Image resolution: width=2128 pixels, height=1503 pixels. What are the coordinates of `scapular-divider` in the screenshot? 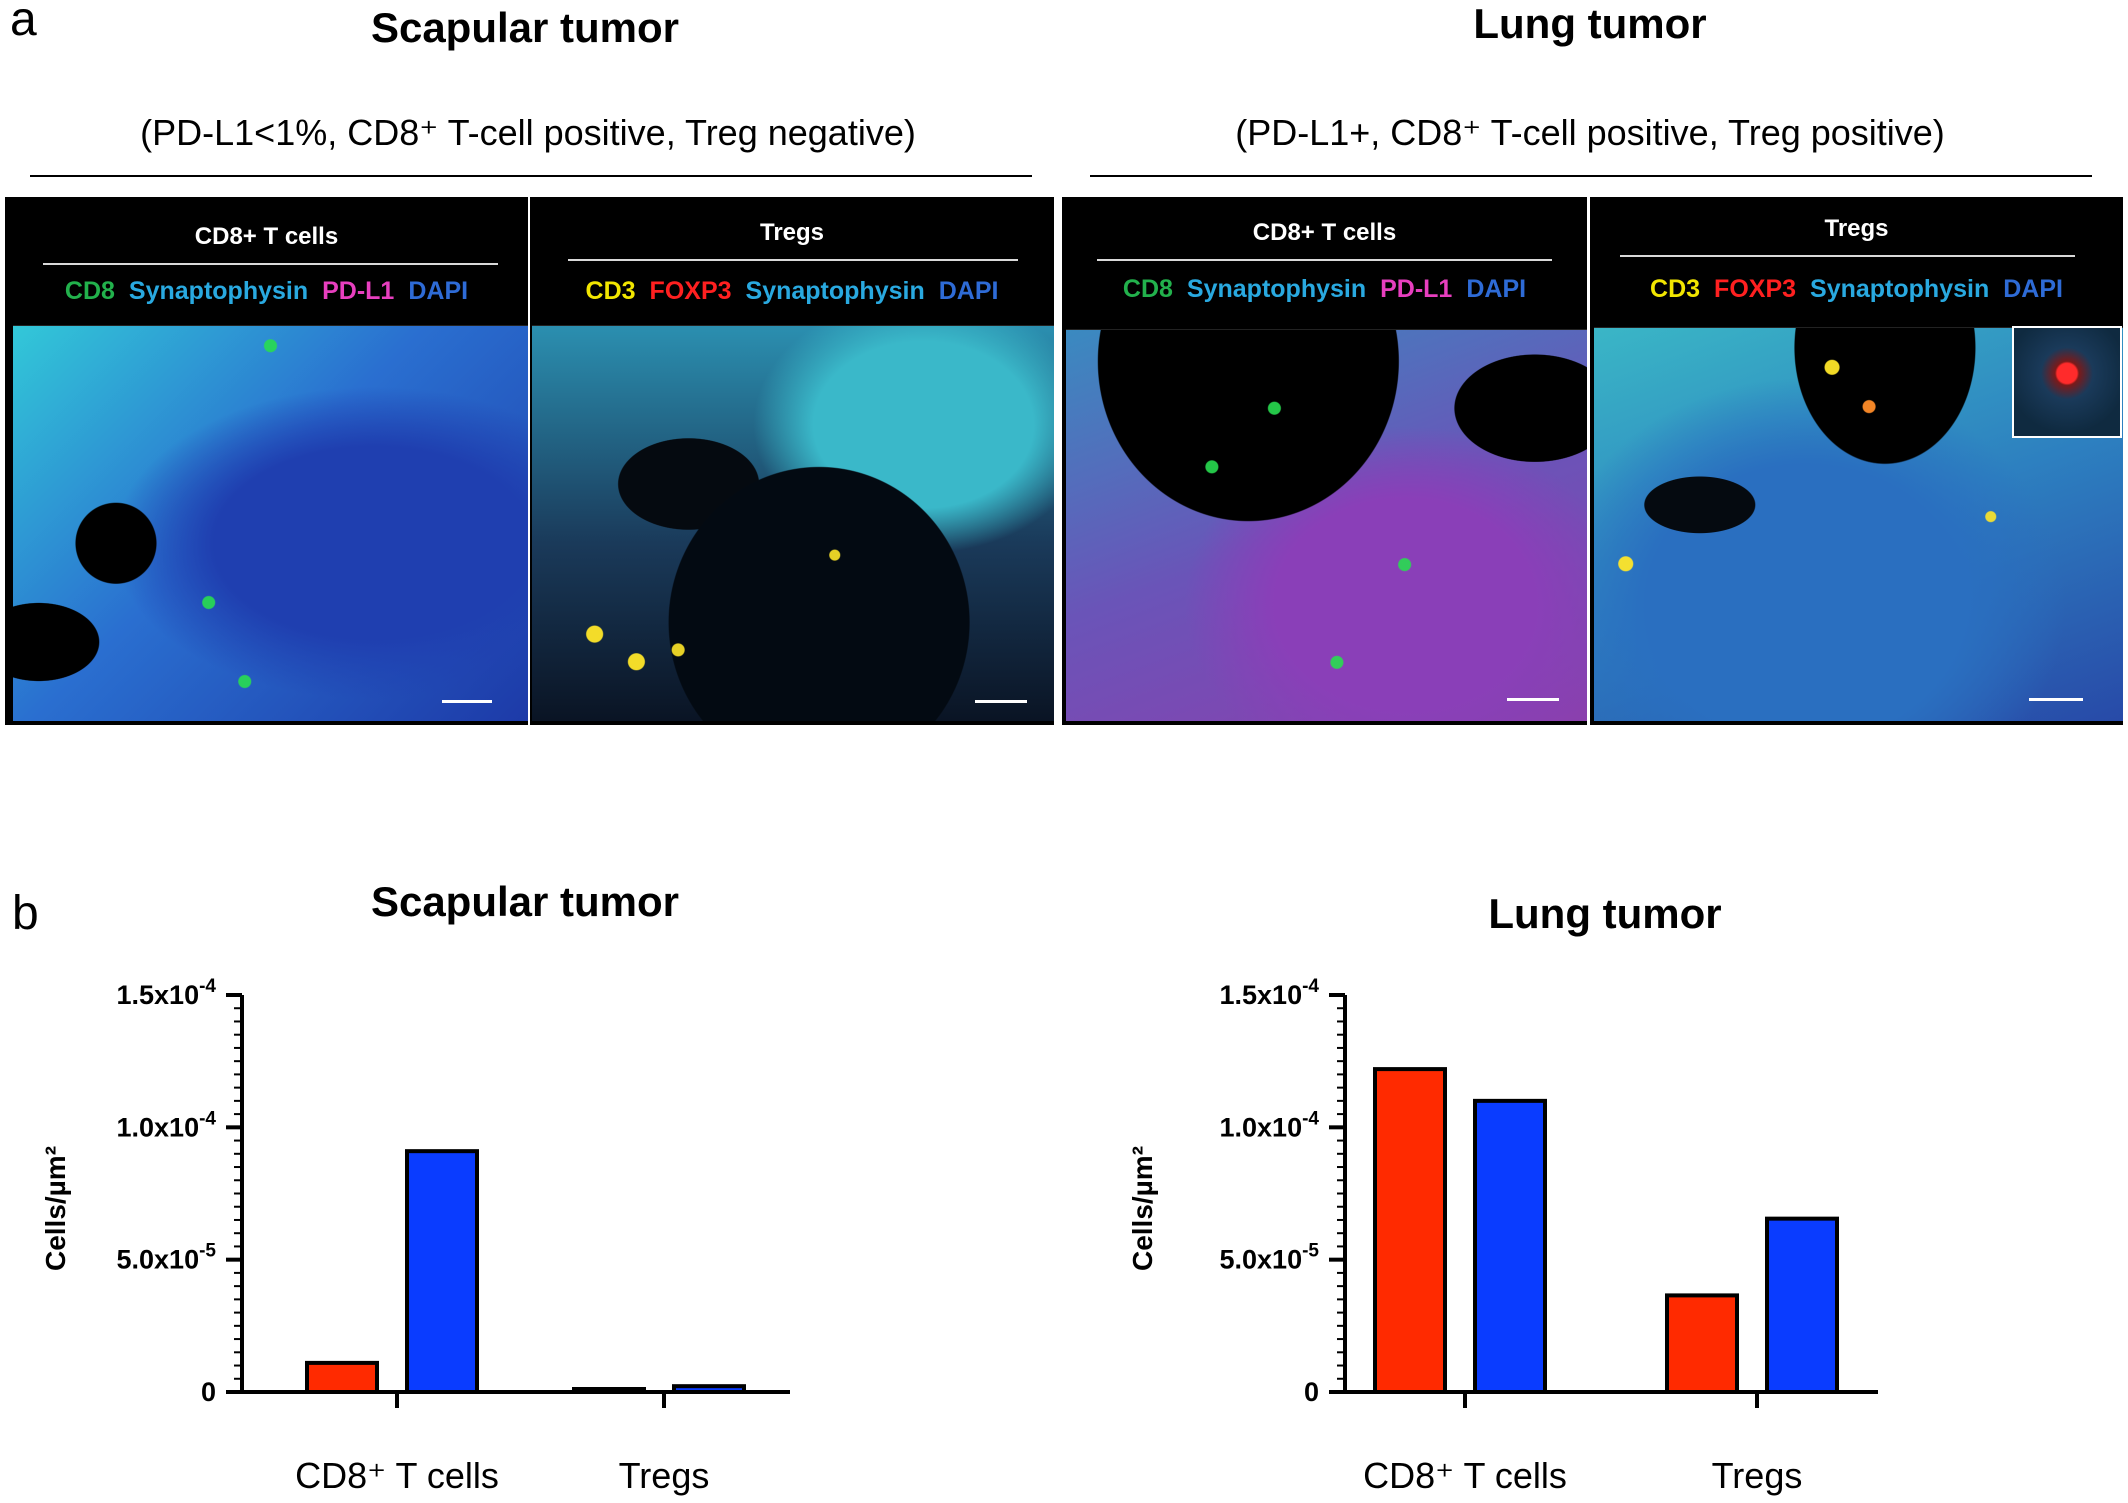 It's located at (531, 176).